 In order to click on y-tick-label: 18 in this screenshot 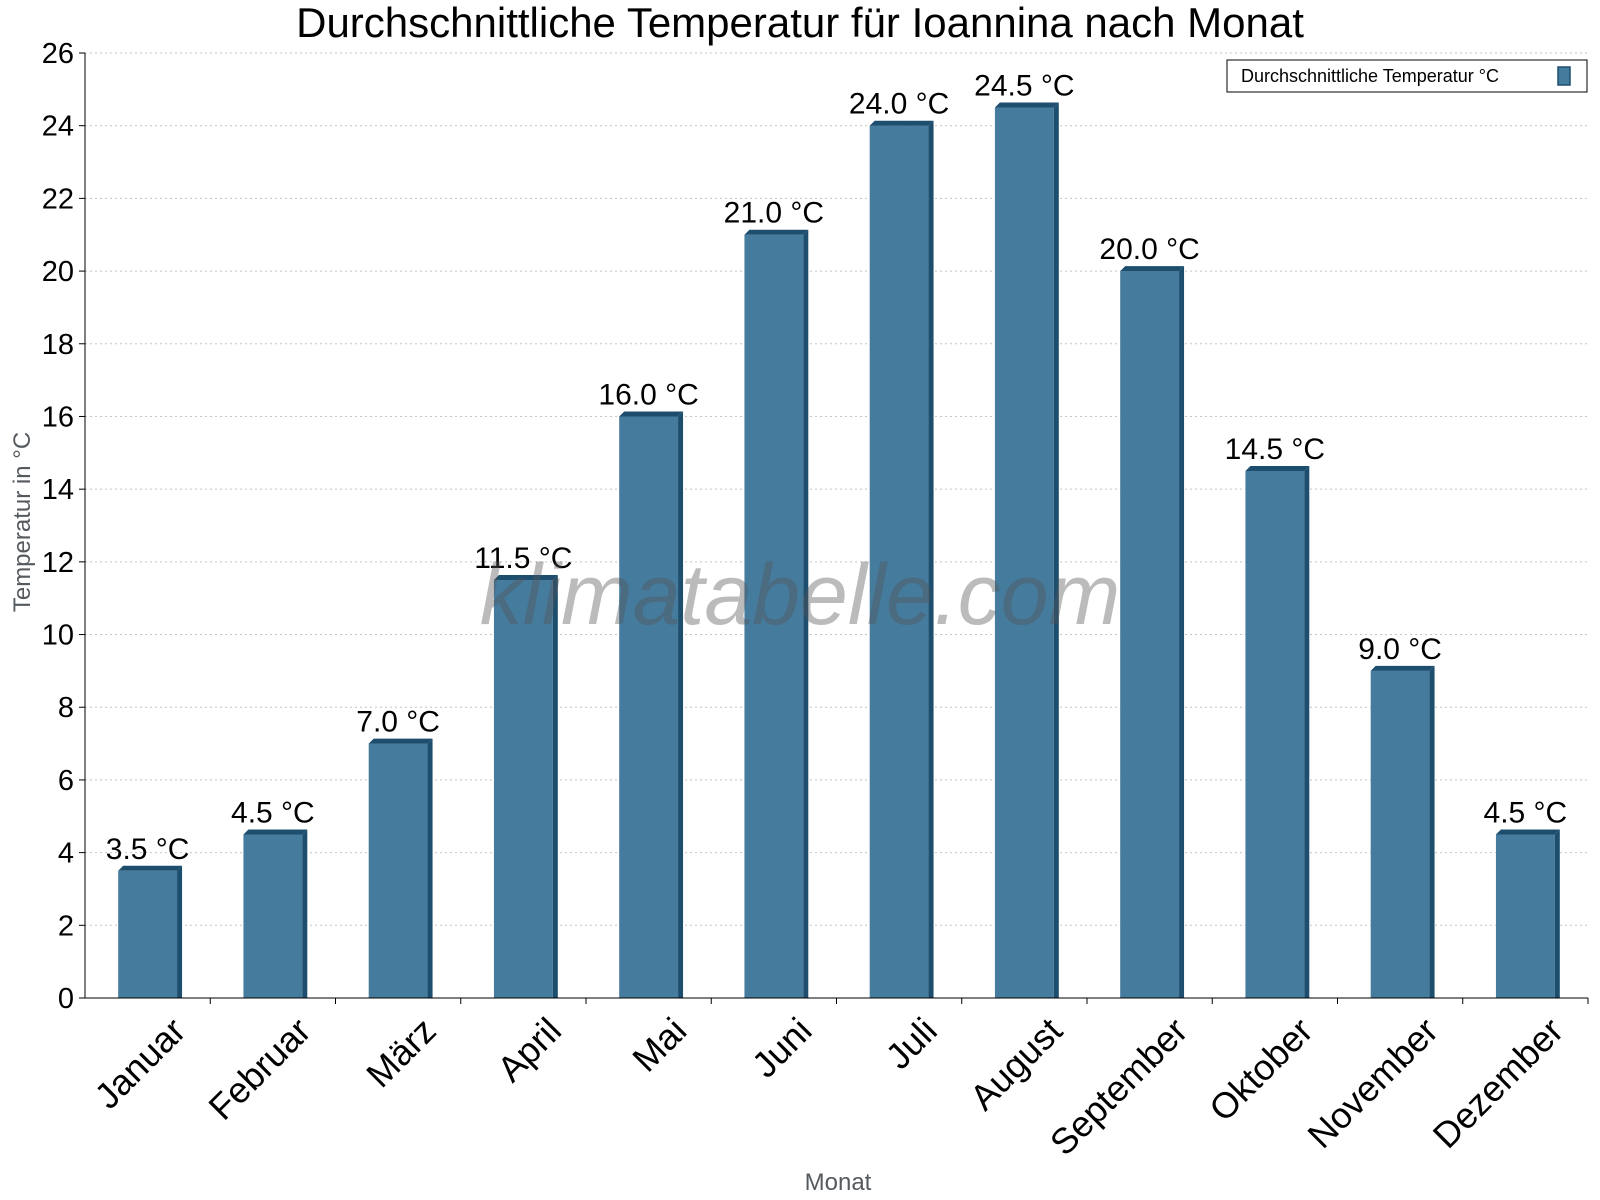, I will do `click(58, 345)`.